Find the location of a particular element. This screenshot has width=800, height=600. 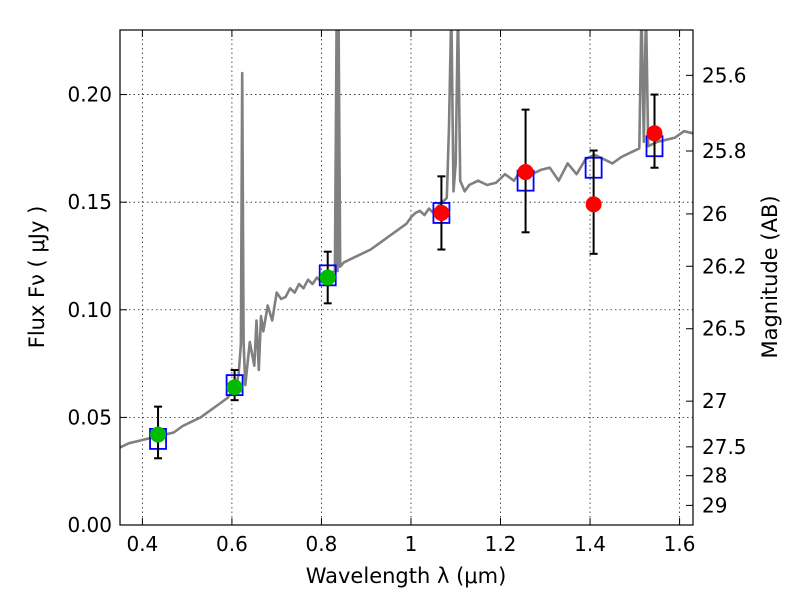

x-tick-label: 1 is located at coordinates (411, 544).